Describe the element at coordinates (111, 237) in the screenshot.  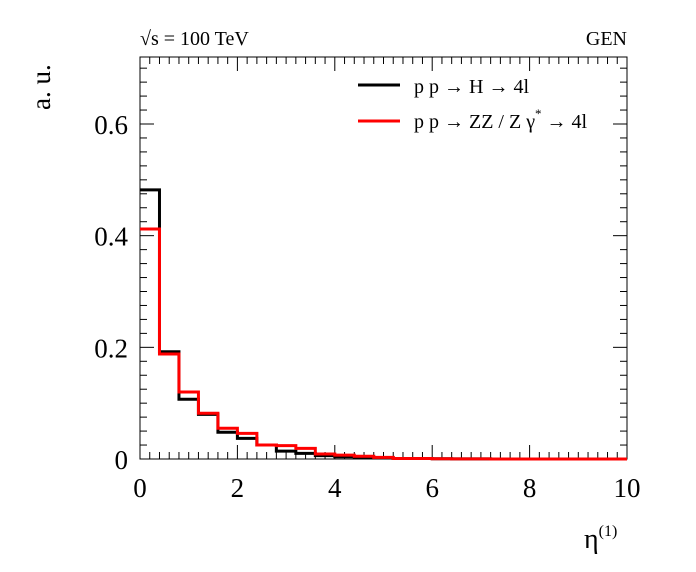
I see `y-tick-label: 0.4` at that location.